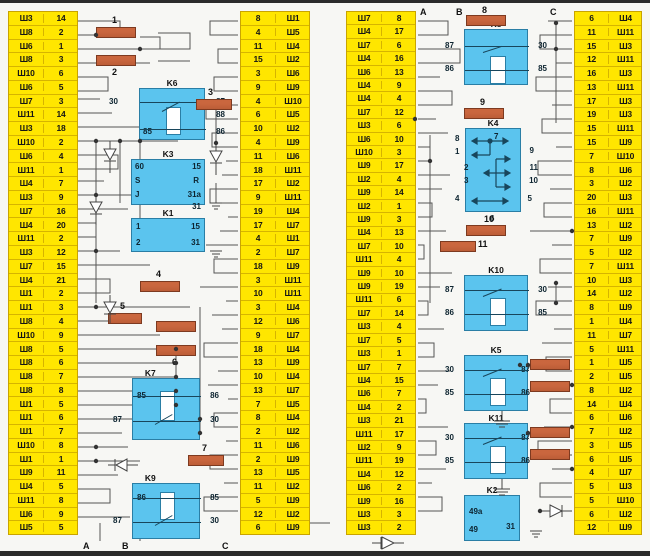  I want to click on connector-row: Ш8 8, so click(43, 391).